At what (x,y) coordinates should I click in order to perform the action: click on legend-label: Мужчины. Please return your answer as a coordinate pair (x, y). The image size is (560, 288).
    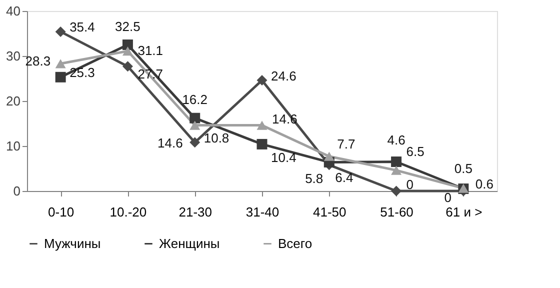
    Looking at the image, I should click on (72, 243).